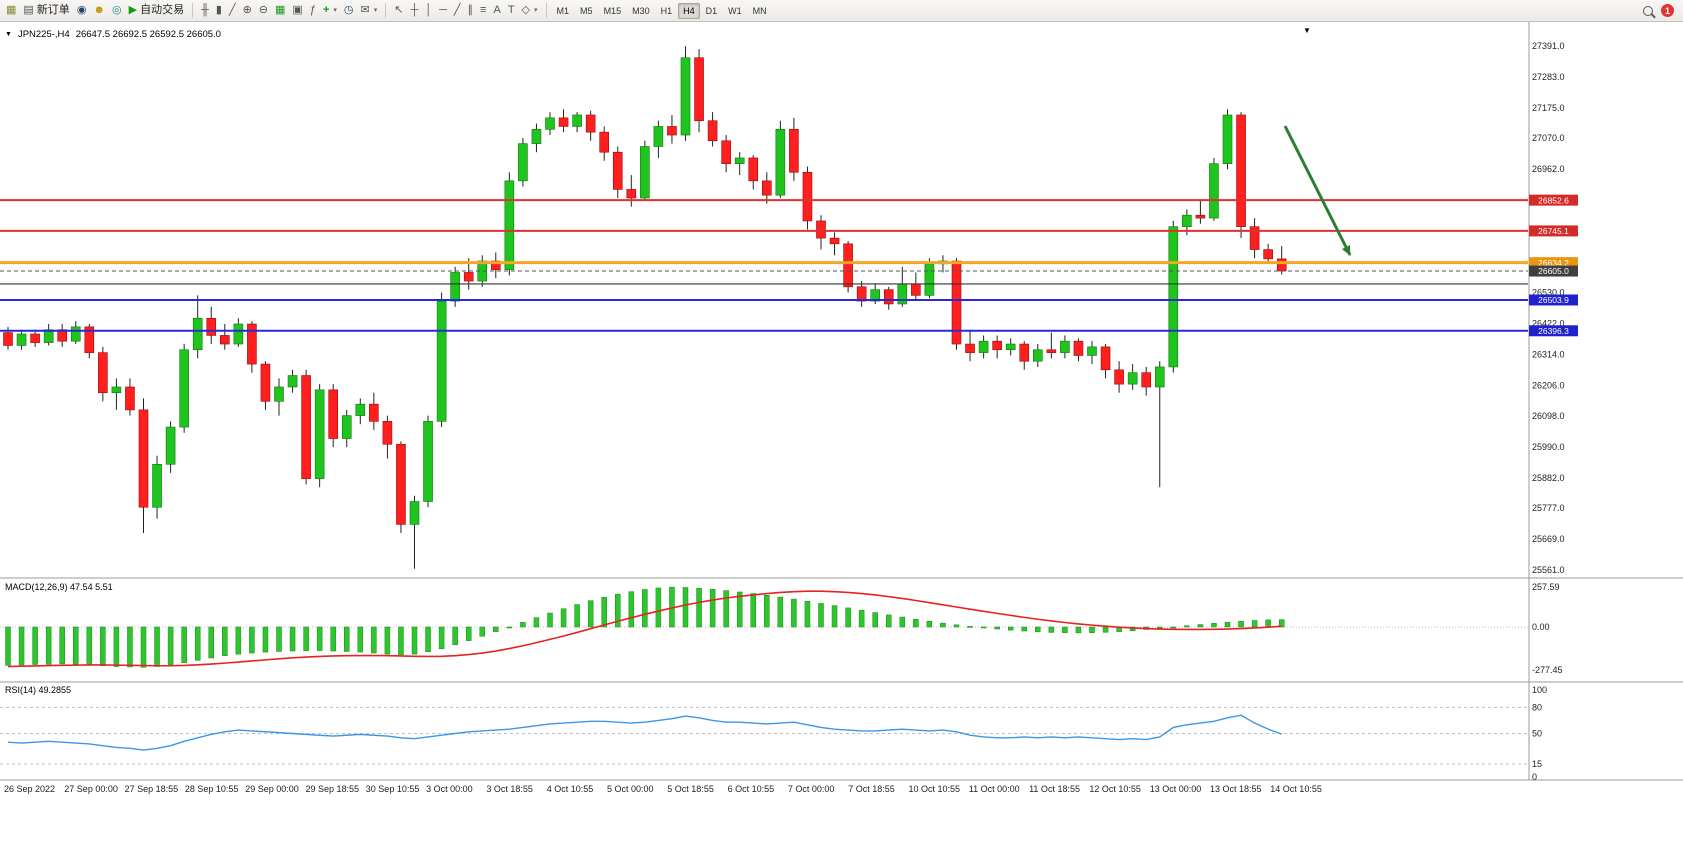 The image size is (1683, 854). I want to click on svg-text: 50, so click(1537, 734).